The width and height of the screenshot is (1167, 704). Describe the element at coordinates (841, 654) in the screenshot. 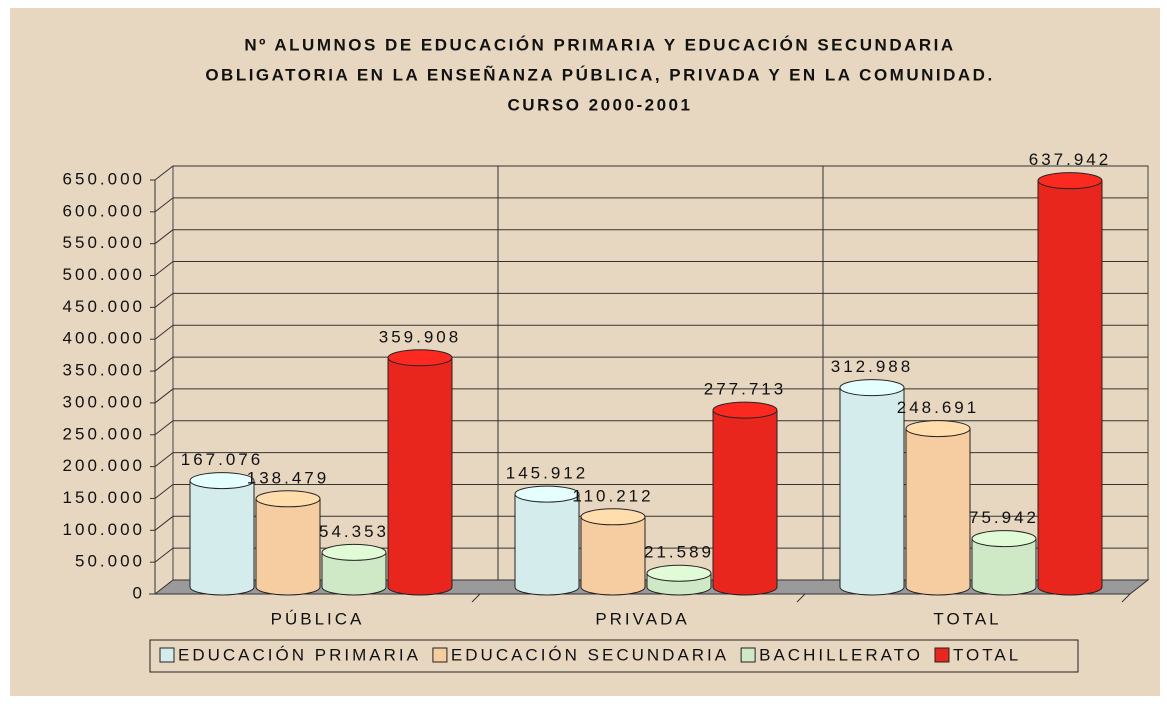

I see `legend-label: BACHILLERATO` at that location.